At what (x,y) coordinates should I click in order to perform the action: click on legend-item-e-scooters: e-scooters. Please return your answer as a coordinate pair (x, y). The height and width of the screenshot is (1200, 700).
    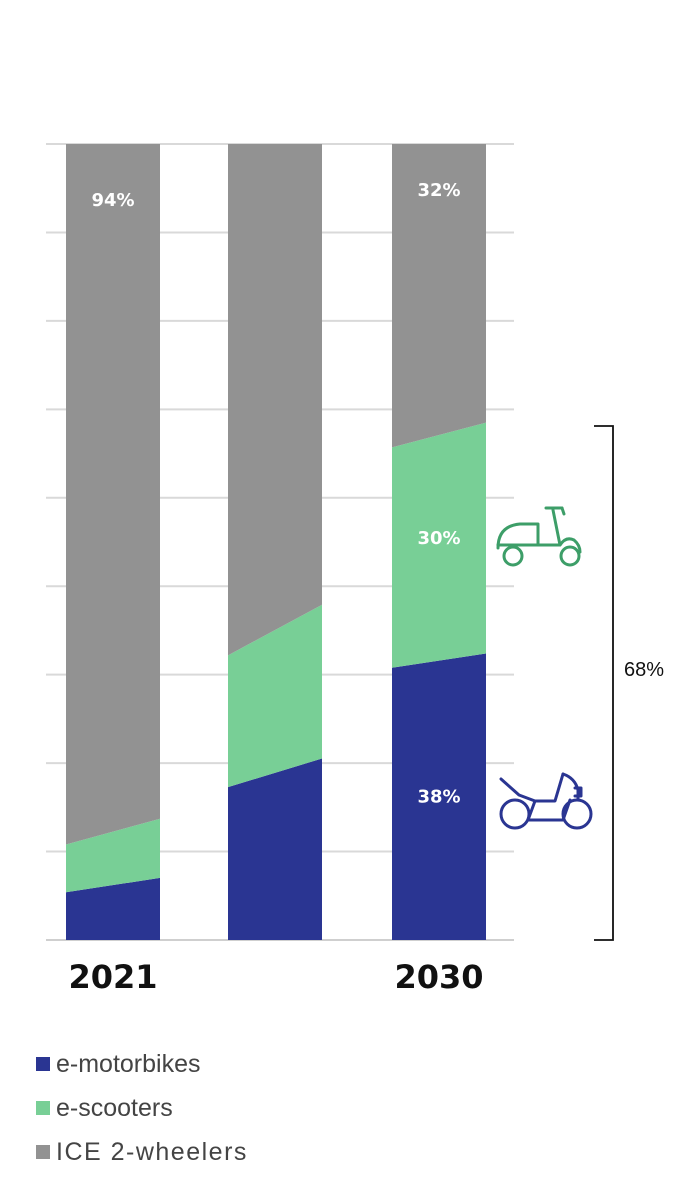
    Looking at the image, I should click on (142, 1108).